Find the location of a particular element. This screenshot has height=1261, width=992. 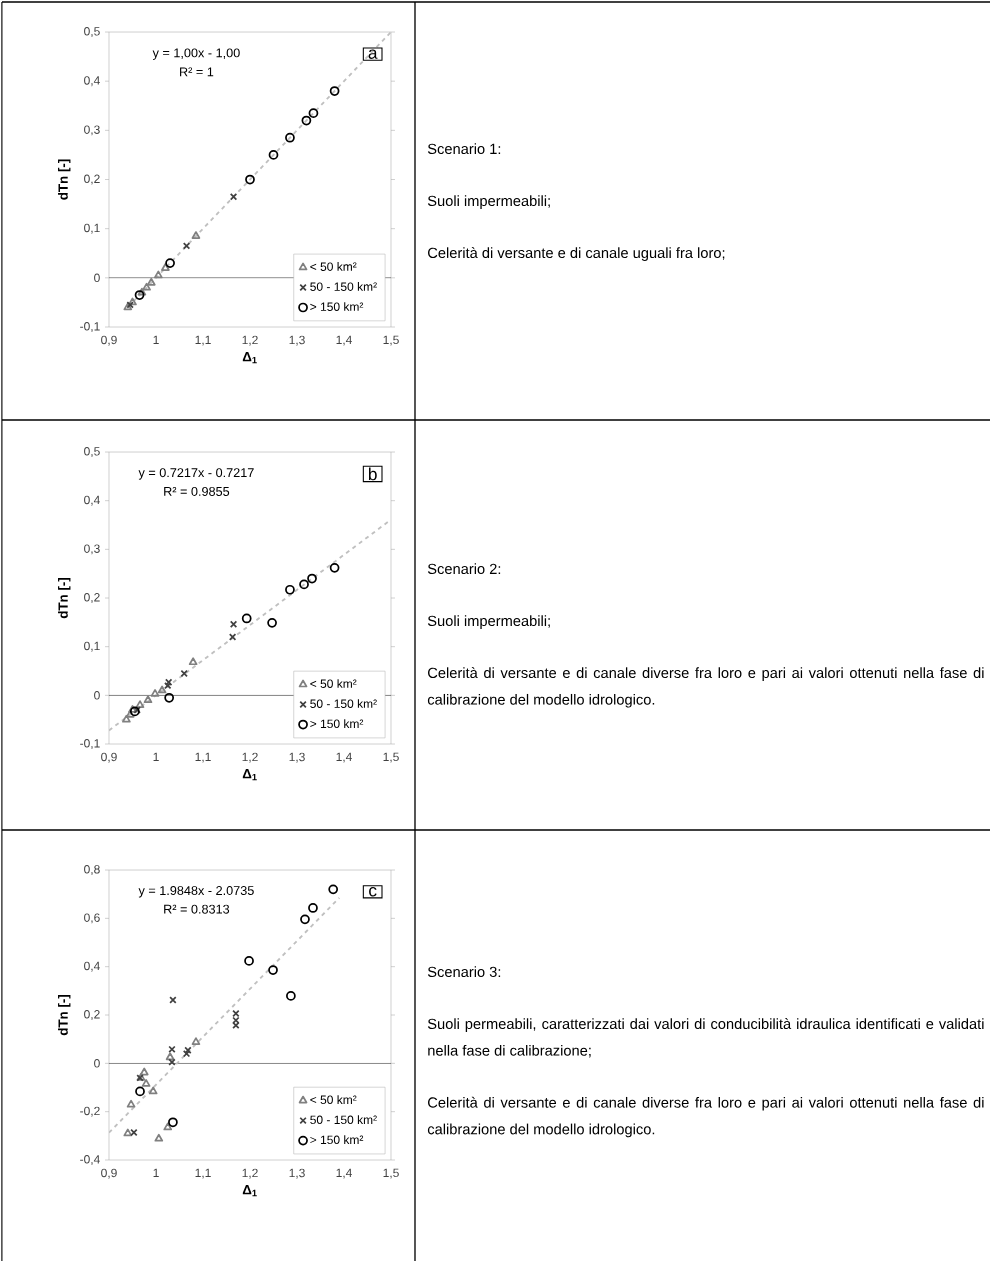

annotation: a is located at coordinates (373, 54).